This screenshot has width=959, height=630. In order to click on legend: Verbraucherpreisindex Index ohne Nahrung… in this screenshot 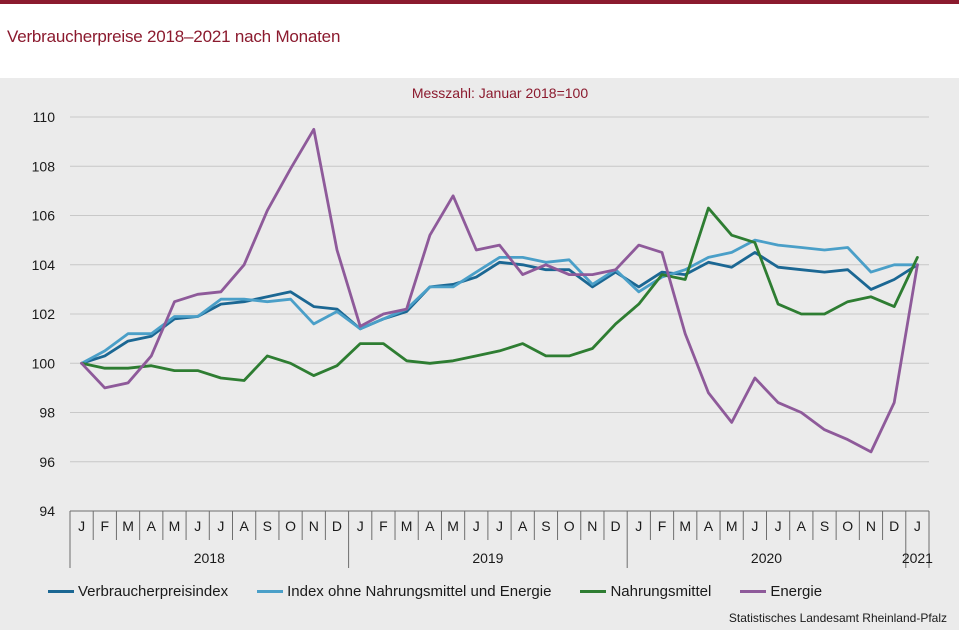, I will do `click(449, 591)`.